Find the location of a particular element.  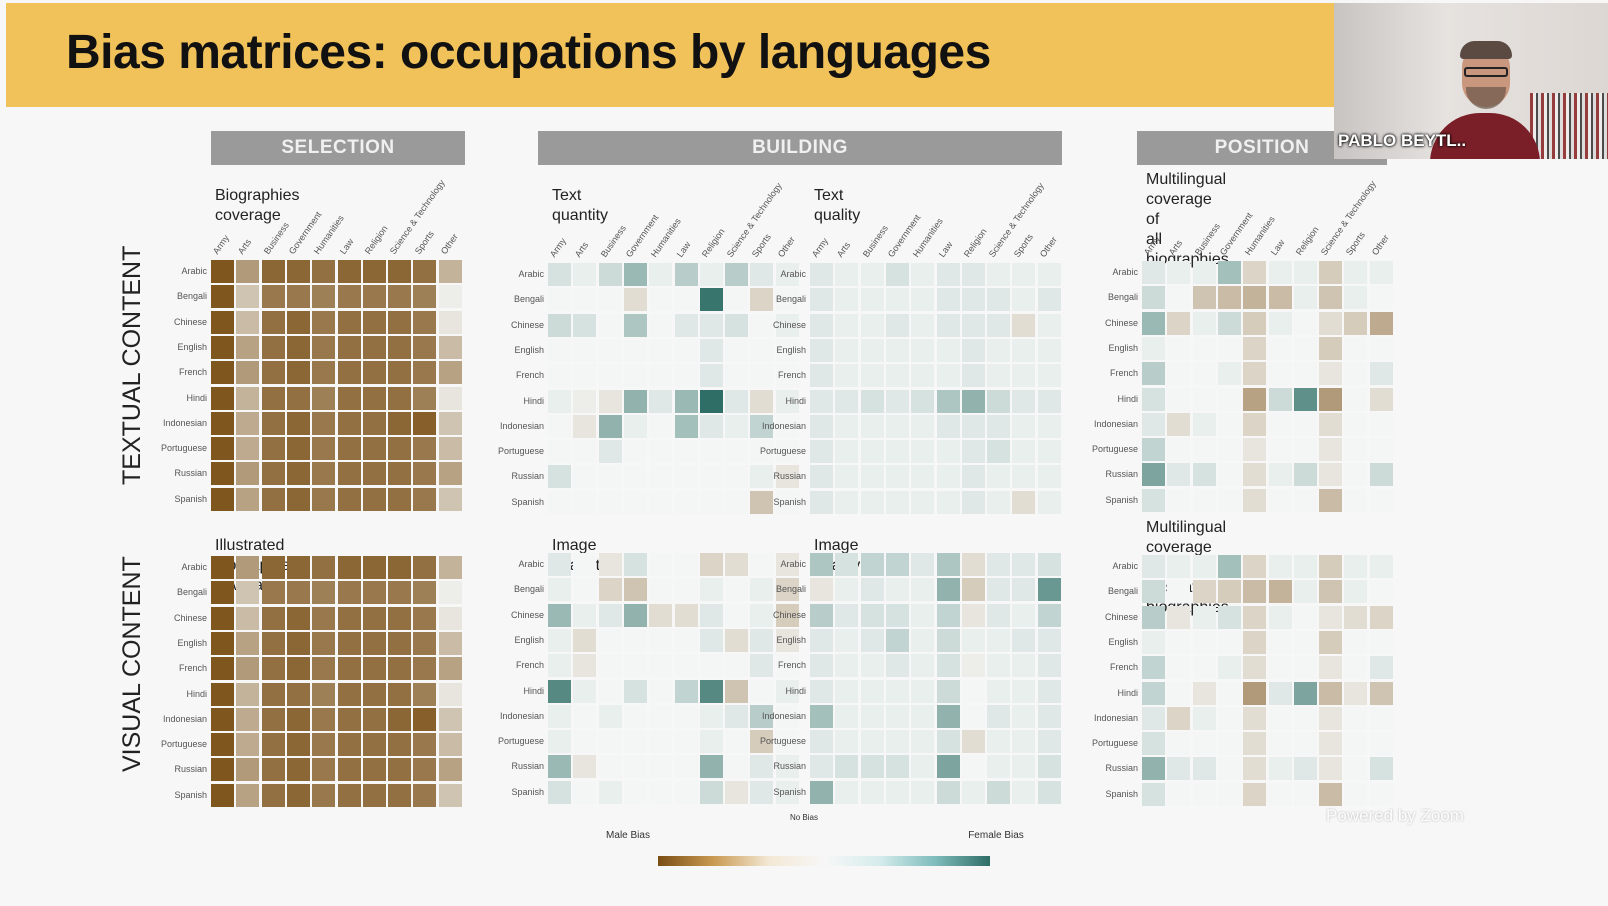

panel-title: Multilingual coverage of all biographies is located at coordinates (1187, 219).